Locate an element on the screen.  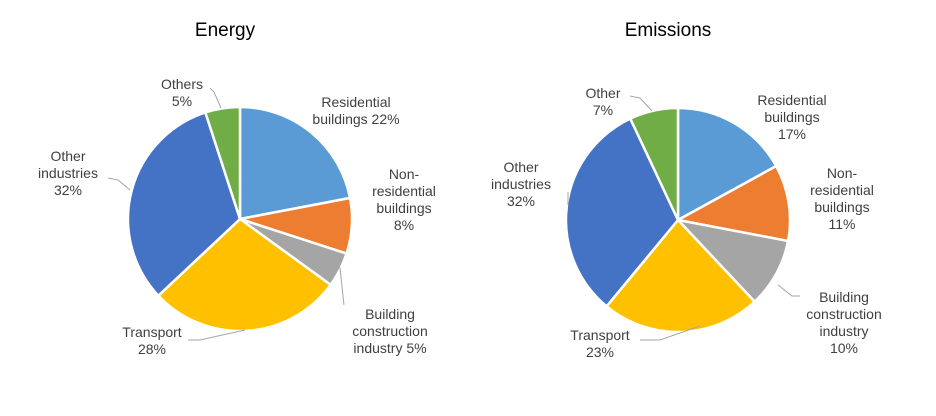
emissions-data-label-2-line-2: industry is located at coordinates (843, 331).